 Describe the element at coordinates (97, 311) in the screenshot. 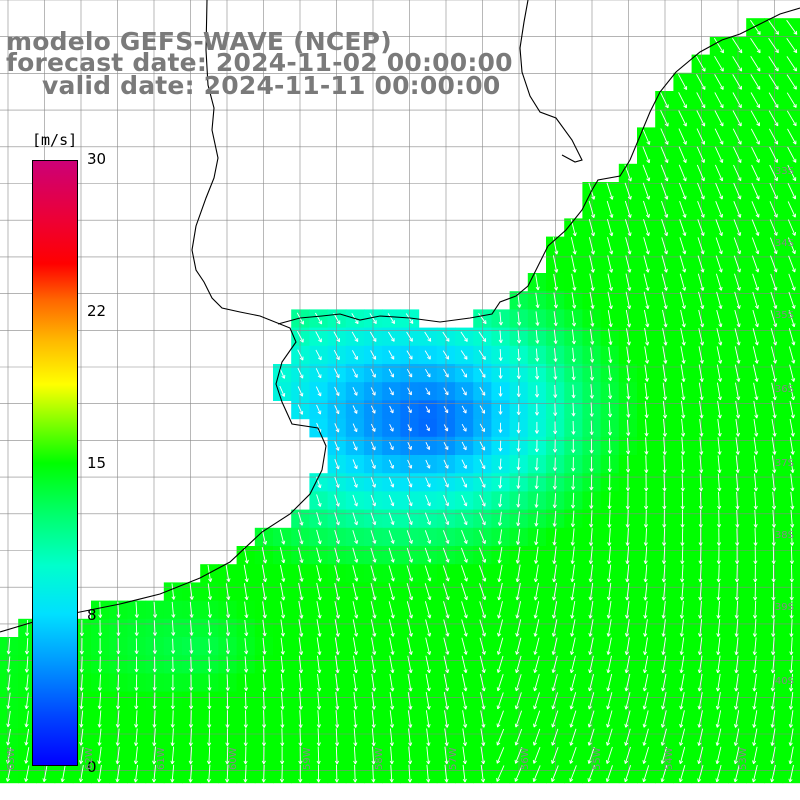

I see `colorbar-tick-22: 22` at that location.